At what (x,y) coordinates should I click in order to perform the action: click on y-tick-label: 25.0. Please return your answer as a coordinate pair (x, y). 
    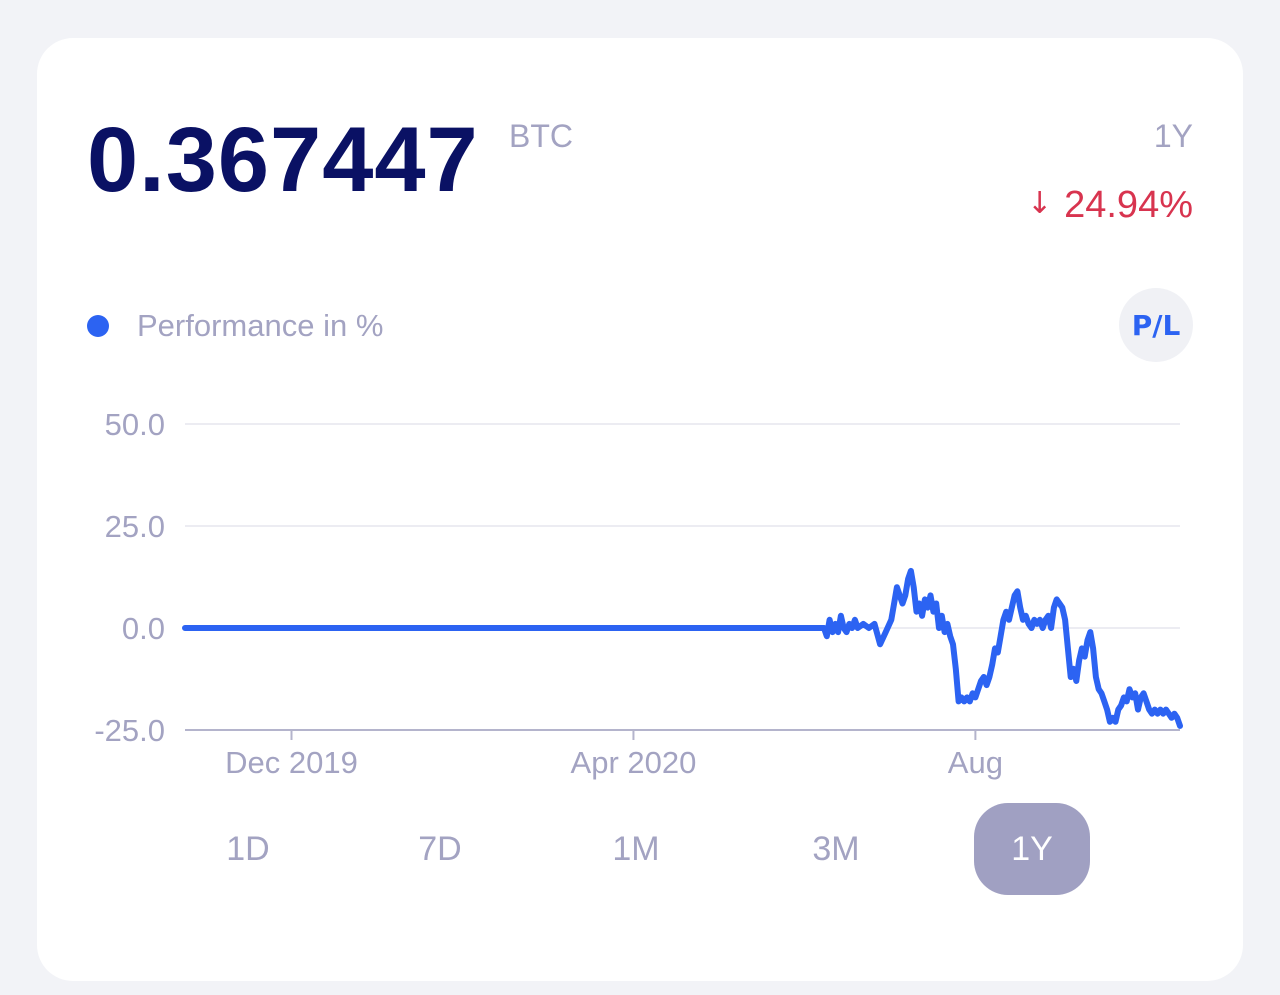
    Looking at the image, I should click on (135, 526).